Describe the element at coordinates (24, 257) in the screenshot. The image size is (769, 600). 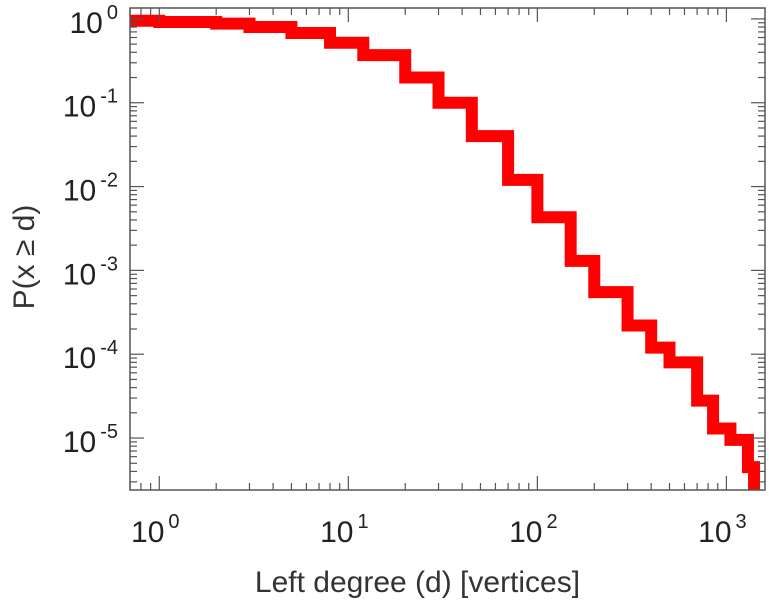
I see `y-axis-label: P(x ≥ d)` at that location.